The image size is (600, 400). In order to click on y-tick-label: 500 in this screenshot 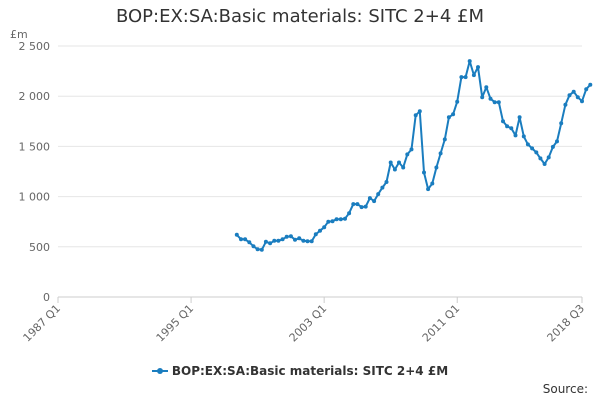, I will do `click(39, 247)`.